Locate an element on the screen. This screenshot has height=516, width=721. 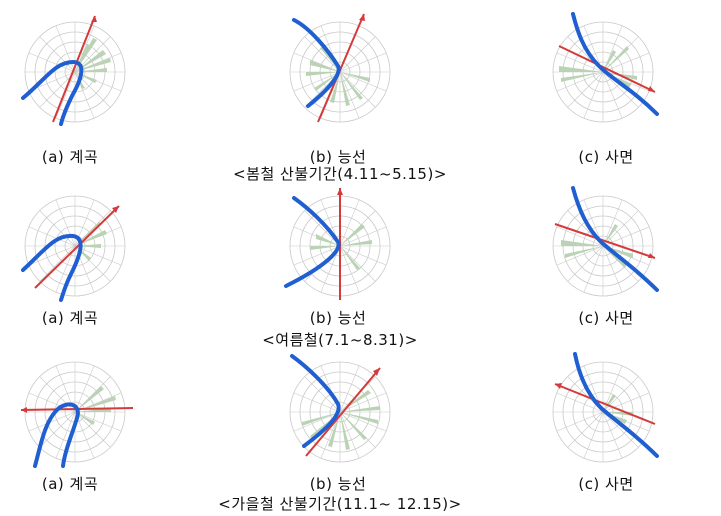
rose-autumn-ridge is located at coordinates (340, 410).